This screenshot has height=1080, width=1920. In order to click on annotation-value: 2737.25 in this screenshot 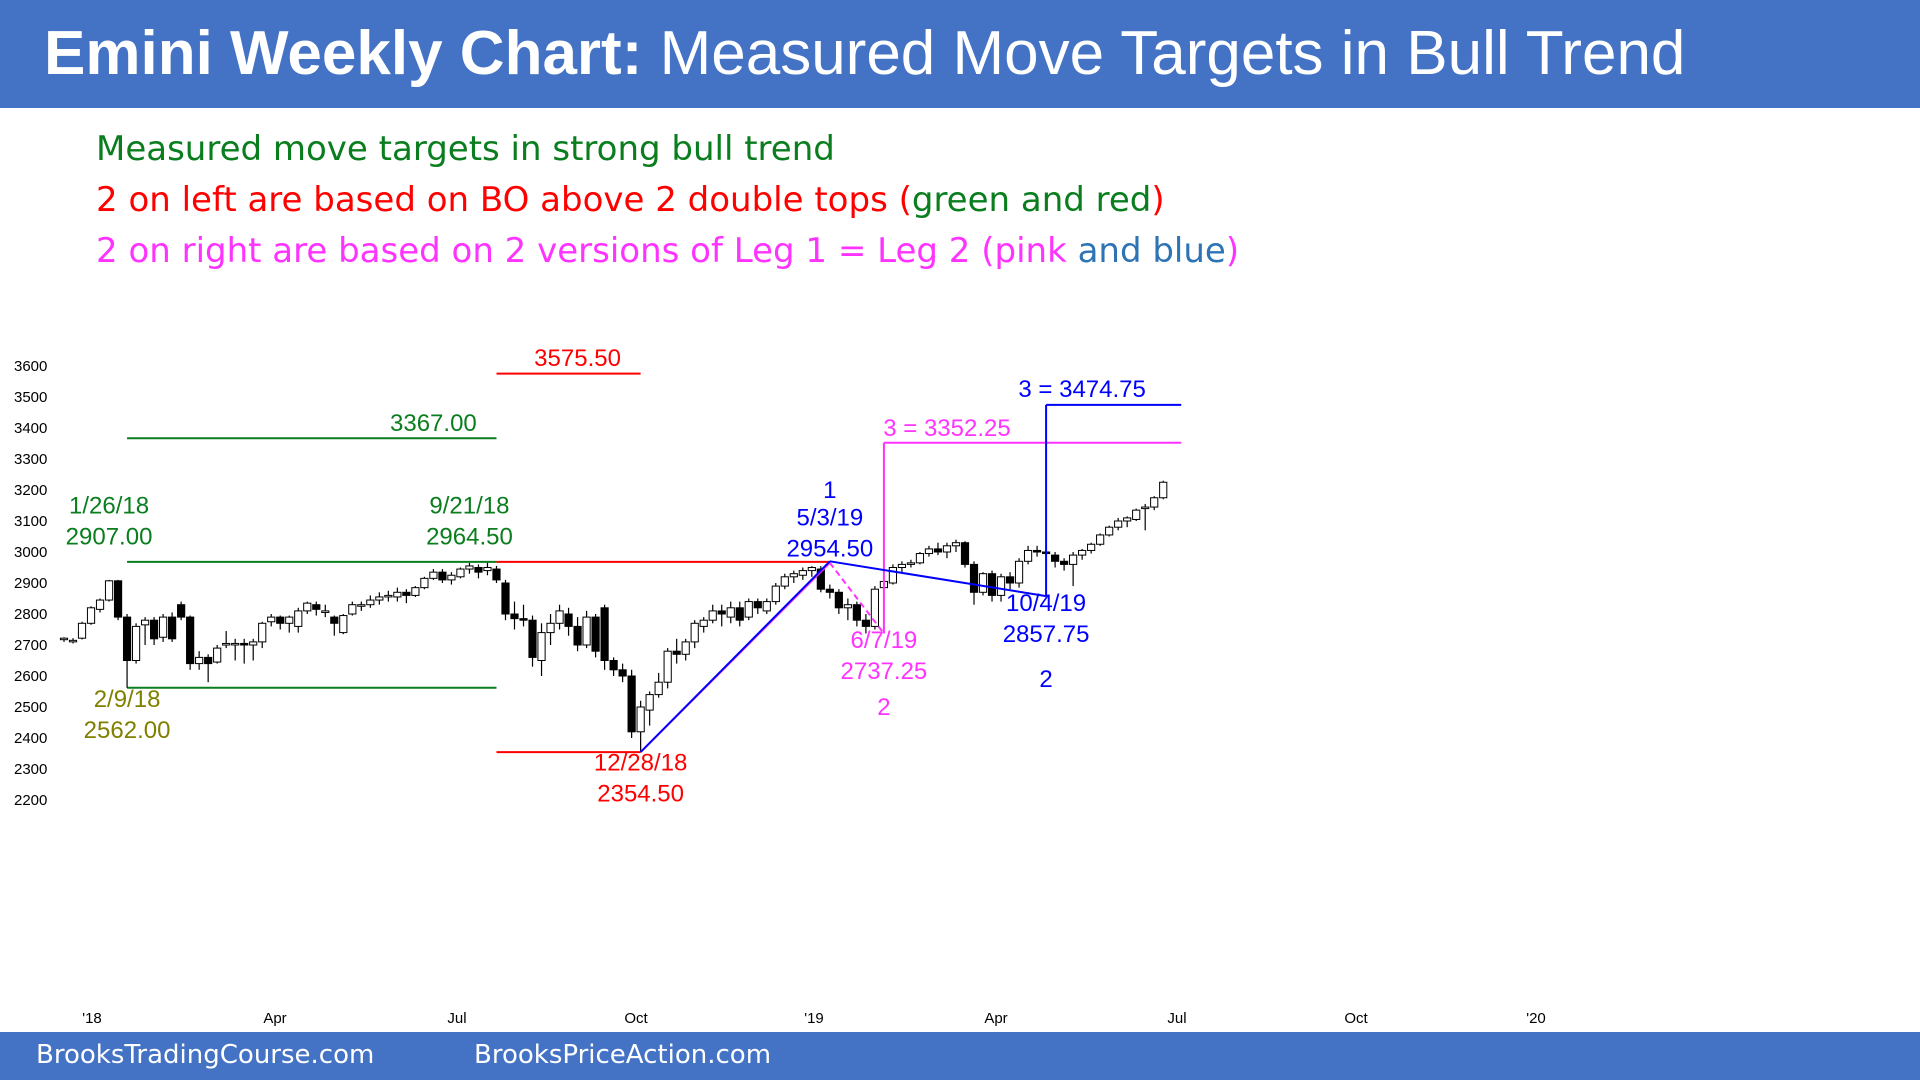, I will do `click(884, 671)`.